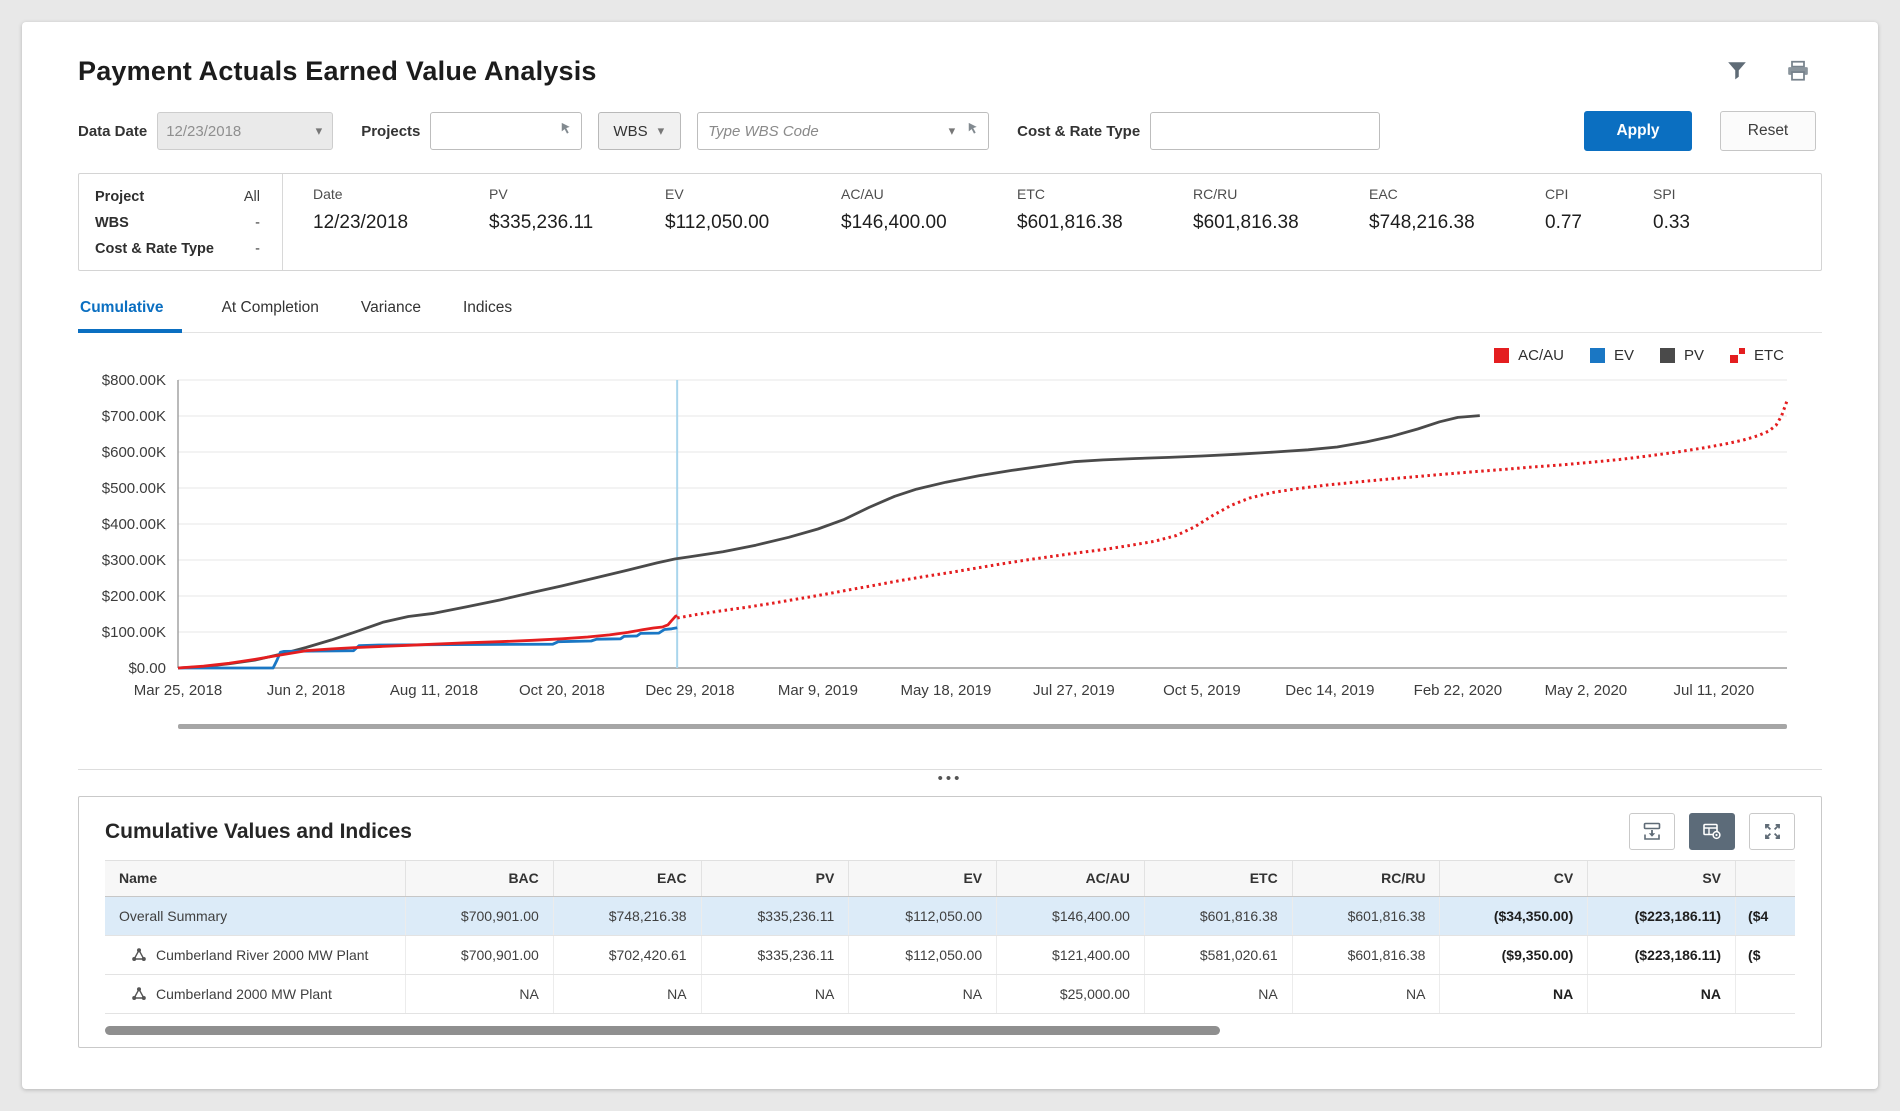  What do you see at coordinates (1768, 131) in the screenshot?
I see `reset-button: Reset` at bounding box center [1768, 131].